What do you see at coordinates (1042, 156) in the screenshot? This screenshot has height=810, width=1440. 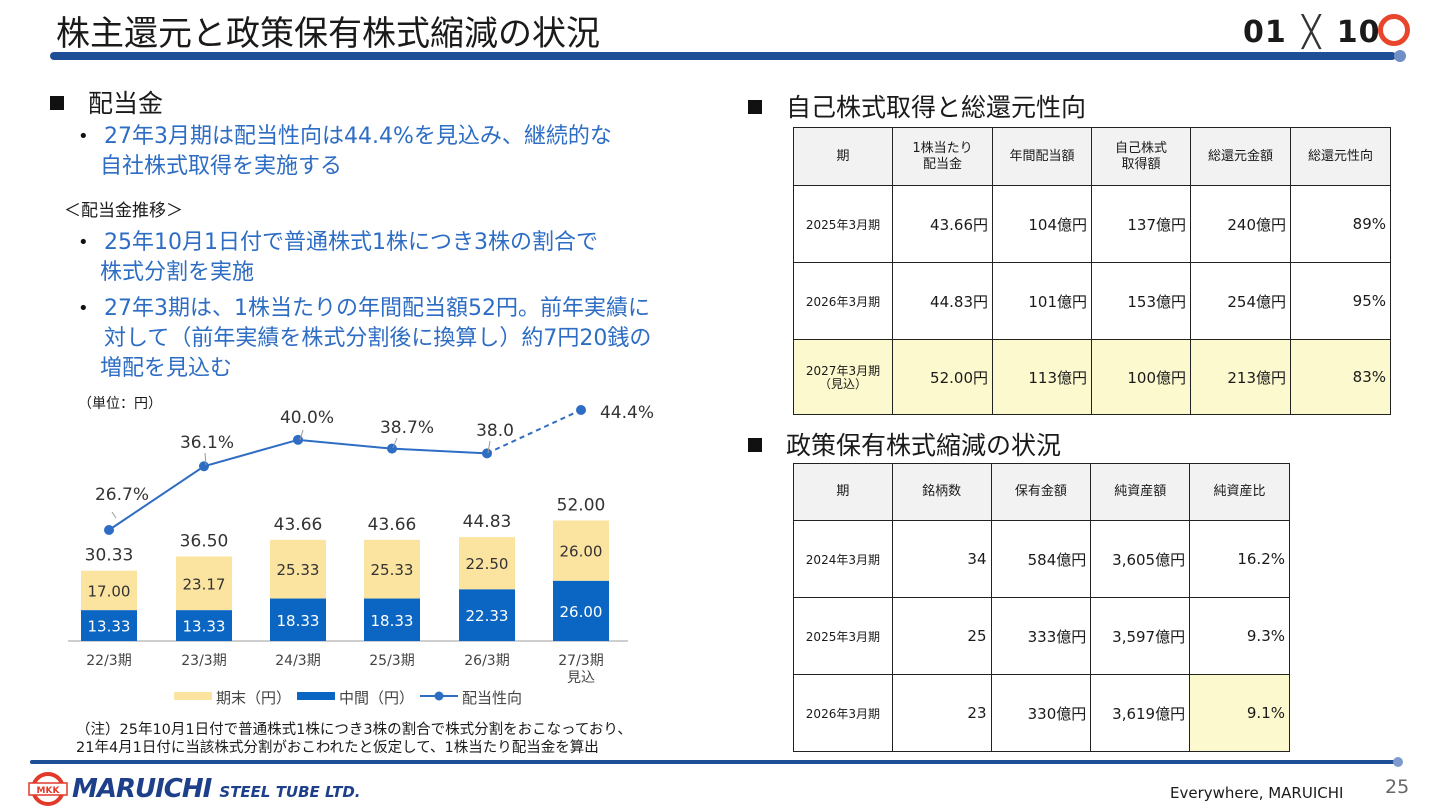 I see `header-line: 年間配当額` at bounding box center [1042, 156].